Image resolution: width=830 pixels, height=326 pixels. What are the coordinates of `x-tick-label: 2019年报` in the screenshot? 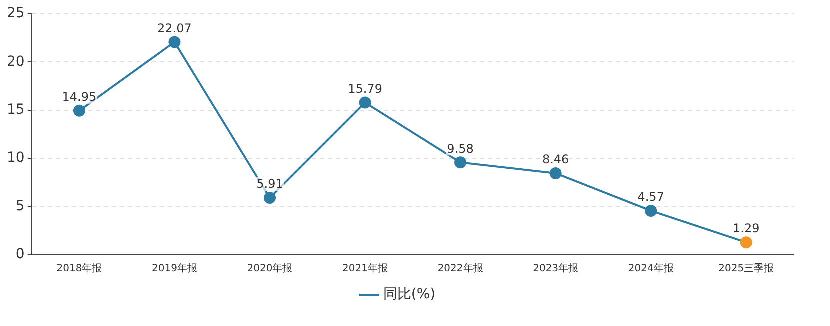 It's located at (175, 268).